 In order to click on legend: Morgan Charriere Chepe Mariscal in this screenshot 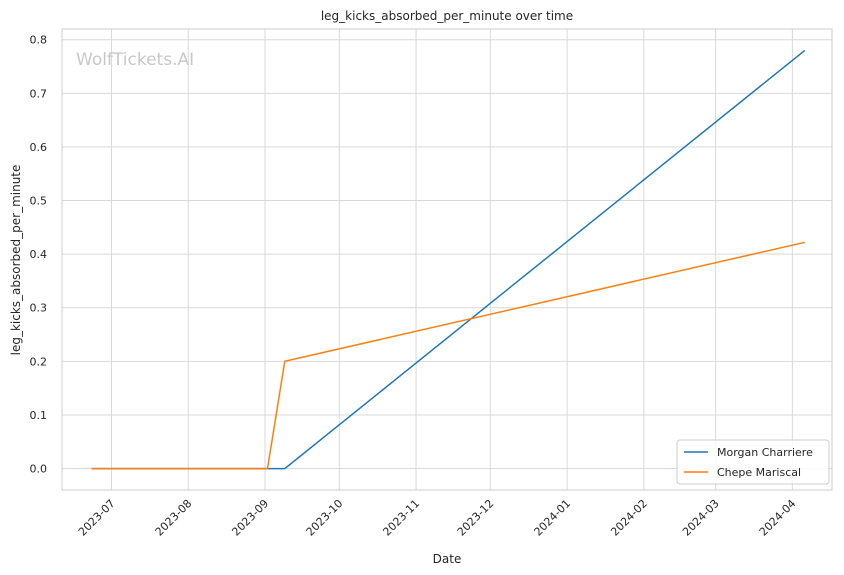, I will do `click(753, 462)`.